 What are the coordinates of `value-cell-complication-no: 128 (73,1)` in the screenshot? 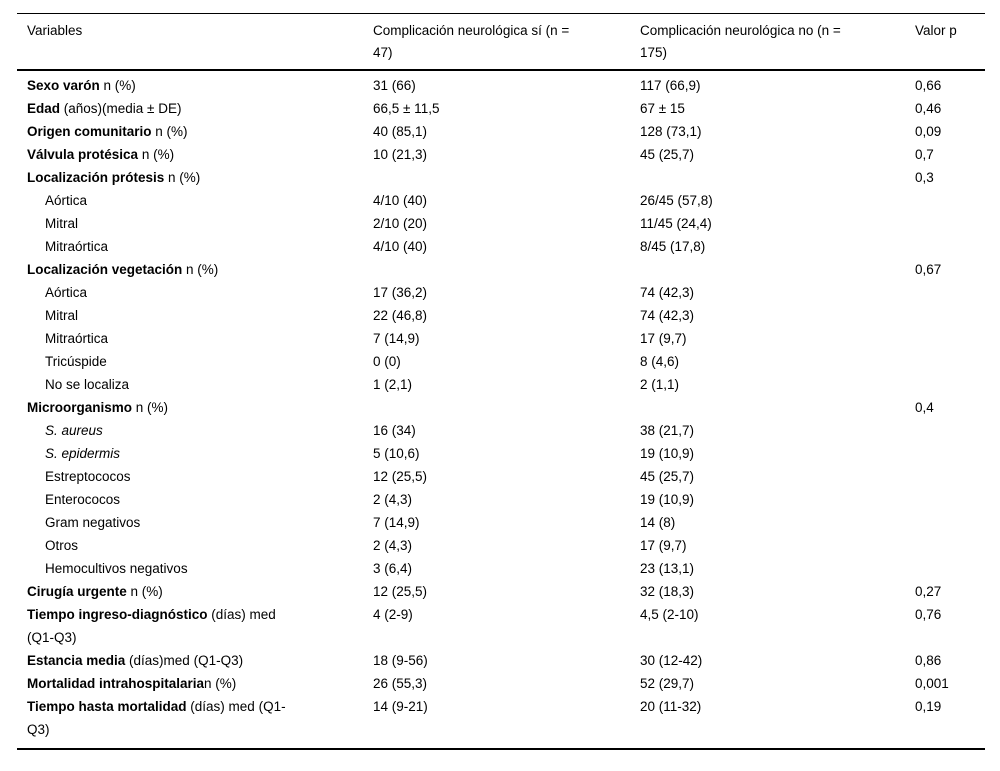 It's located at (671, 131).